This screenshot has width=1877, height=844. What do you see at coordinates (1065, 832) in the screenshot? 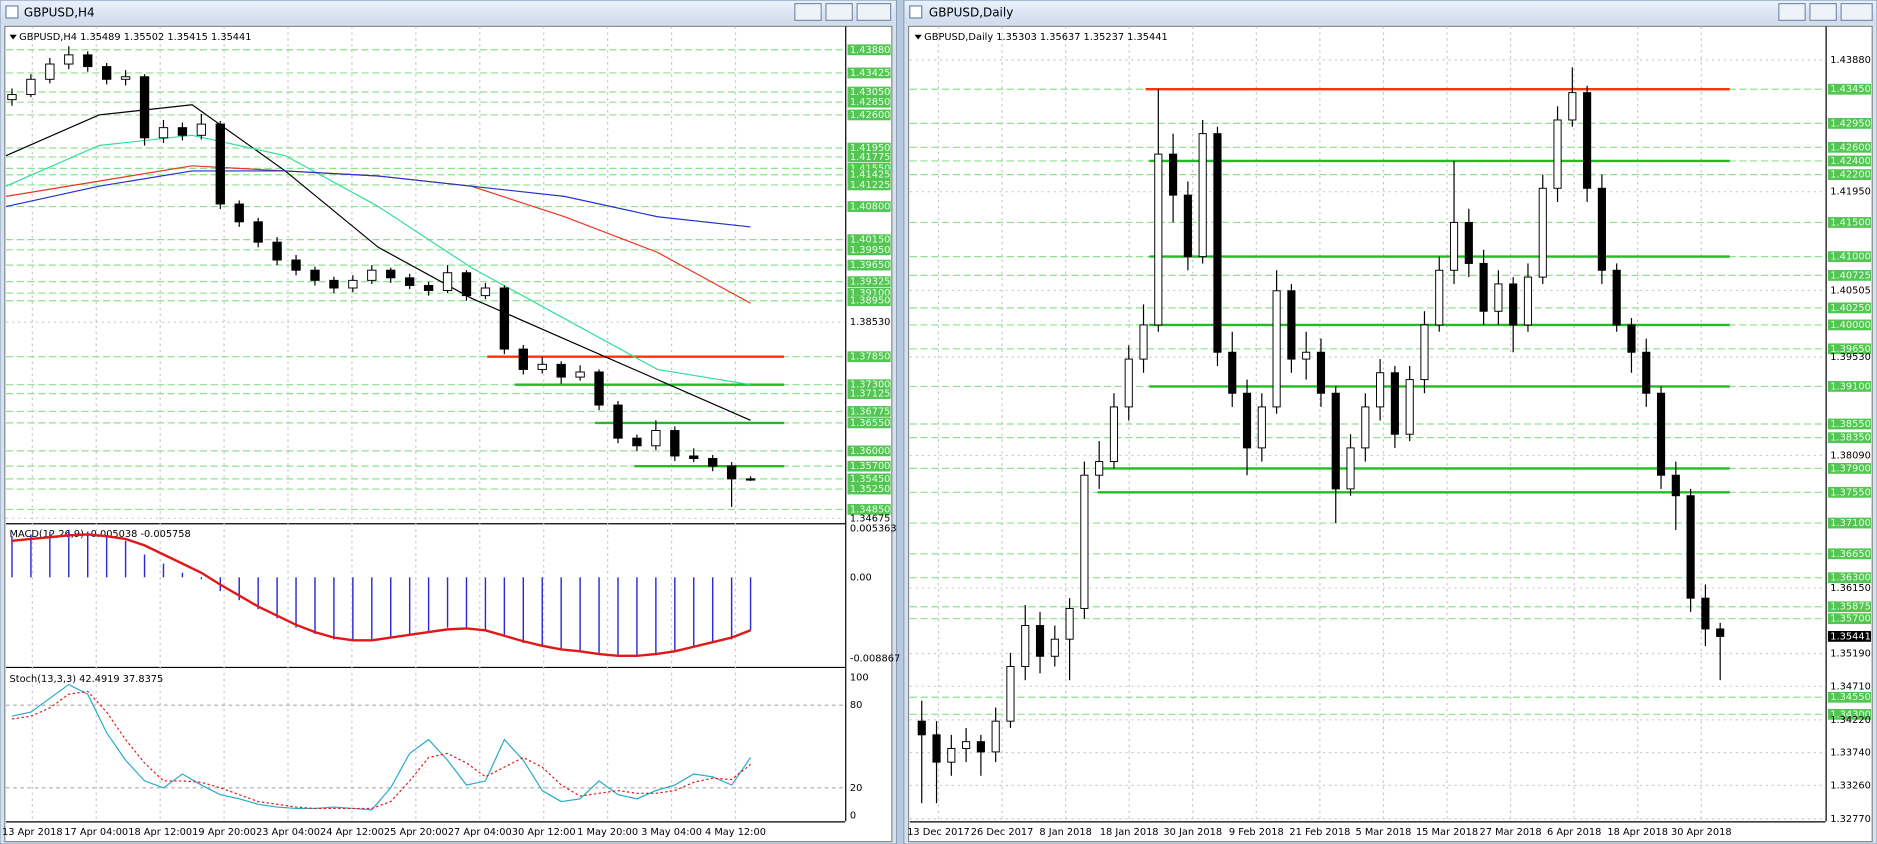
I see `time-label: 8 Jan 2018` at bounding box center [1065, 832].